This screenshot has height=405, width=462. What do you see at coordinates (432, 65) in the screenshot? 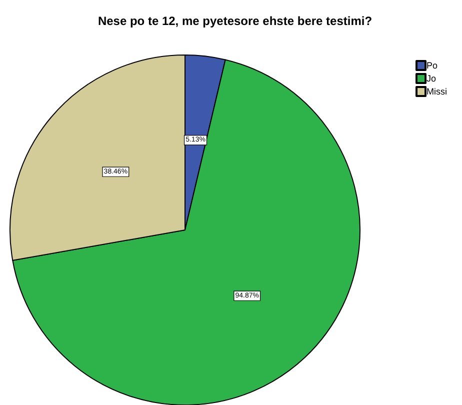
I see `legend-label: Po` at bounding box center [432, 65].